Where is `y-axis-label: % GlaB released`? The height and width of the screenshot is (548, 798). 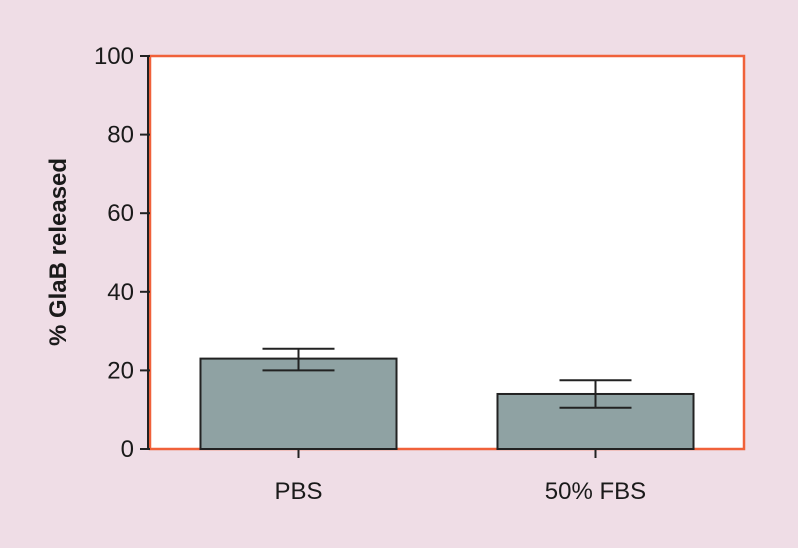 y-axis-label: % GlaB released is located at coordinates (58, 252).